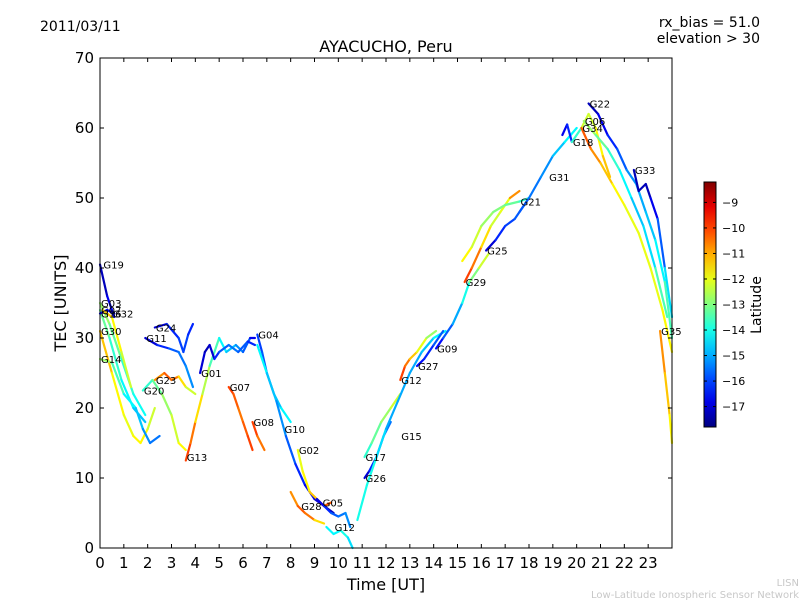  I want to click on series-G06, so click(625, 219).